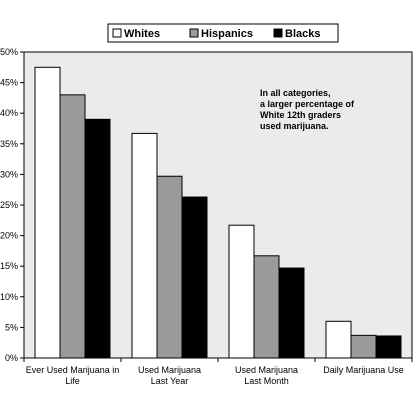 This screenshot has height=420, width=420. I want to click on category-label: Last Year, so click(170, 381).